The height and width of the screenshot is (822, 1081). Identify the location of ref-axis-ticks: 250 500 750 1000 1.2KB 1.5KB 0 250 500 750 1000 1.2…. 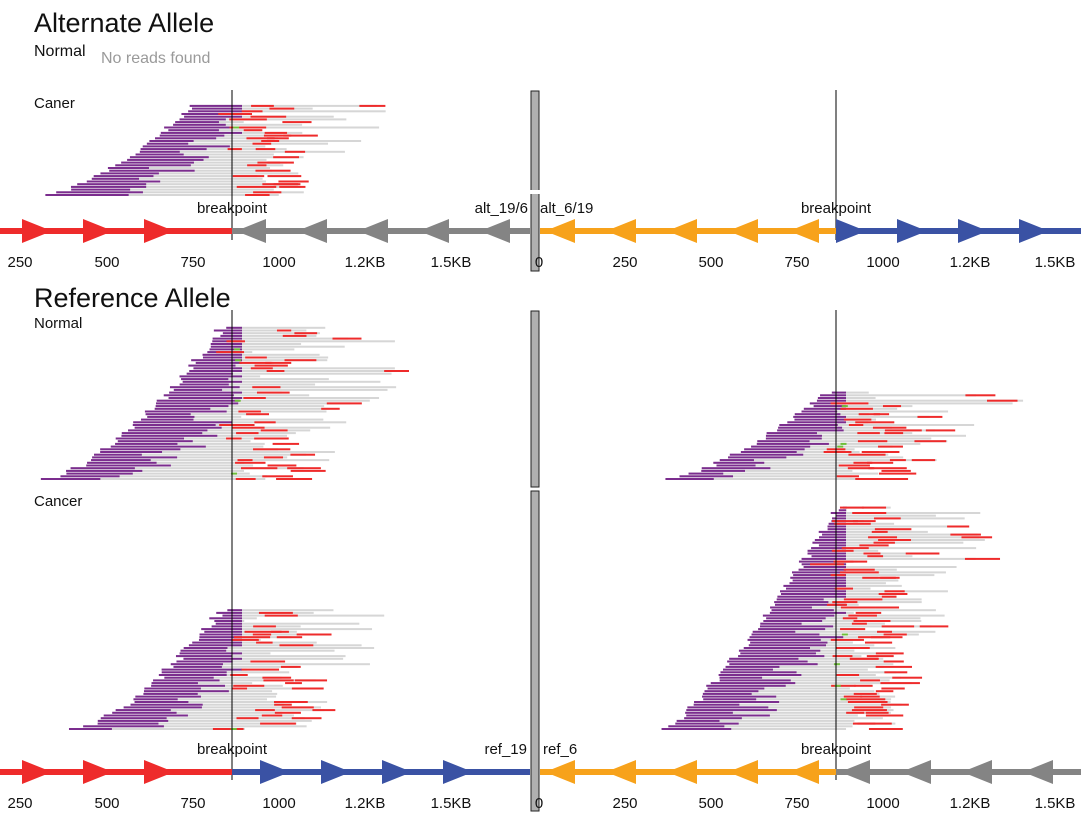
(541, 803).